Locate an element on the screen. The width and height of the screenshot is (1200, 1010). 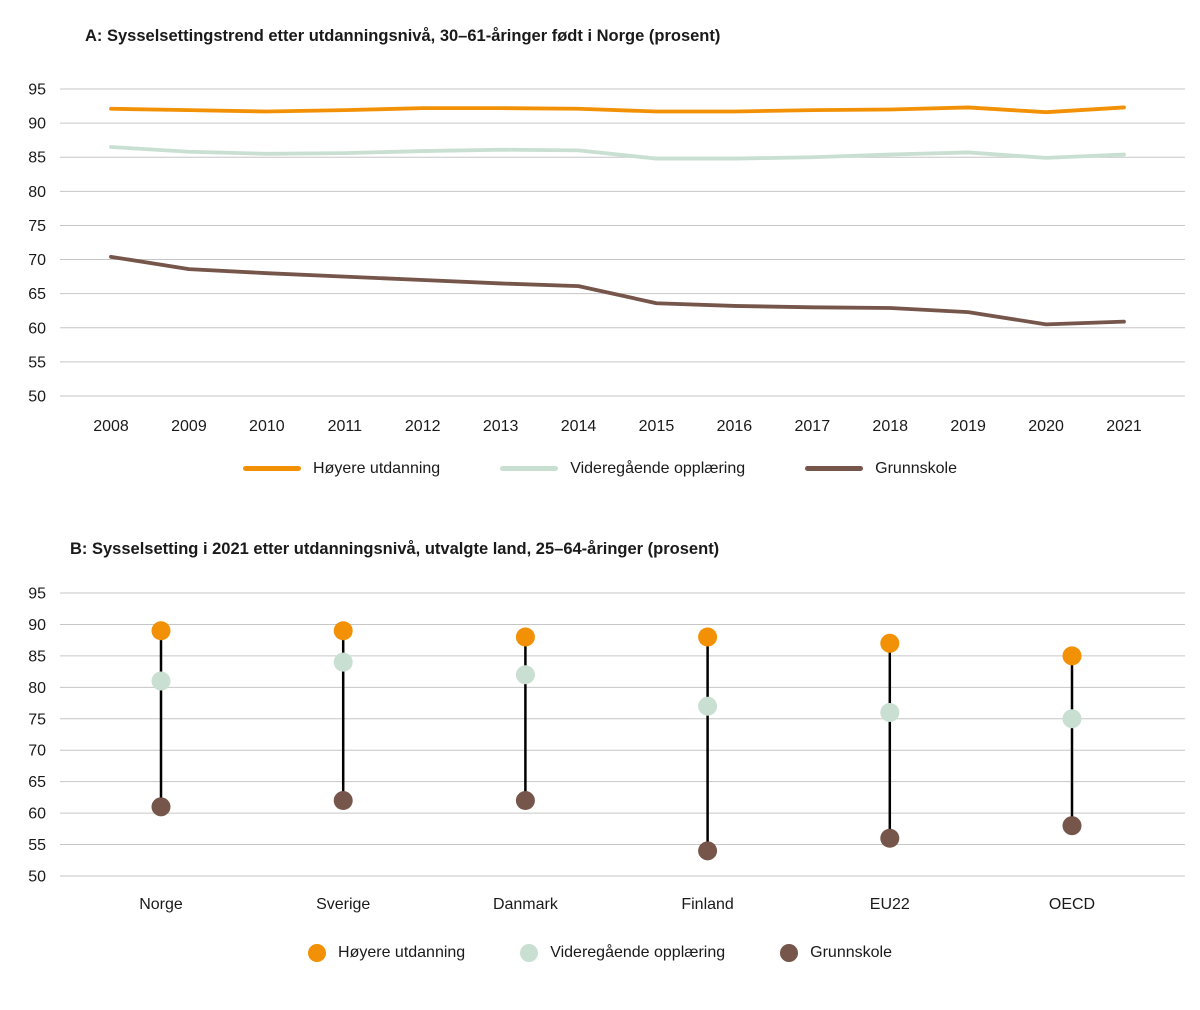
x-tick-label: 2016 is located at coordinates (735, 426).